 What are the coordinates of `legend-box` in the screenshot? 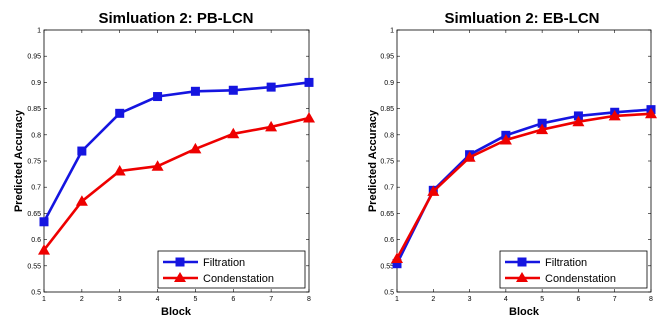 It's located at (231, 269).